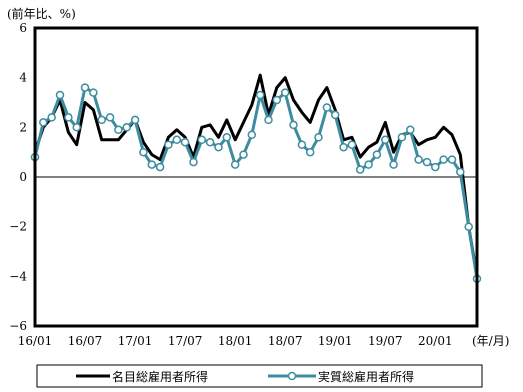 The height and width of the screenshot is (392, 523). I want to click on y-tick-label: −2, so click(18, 227).